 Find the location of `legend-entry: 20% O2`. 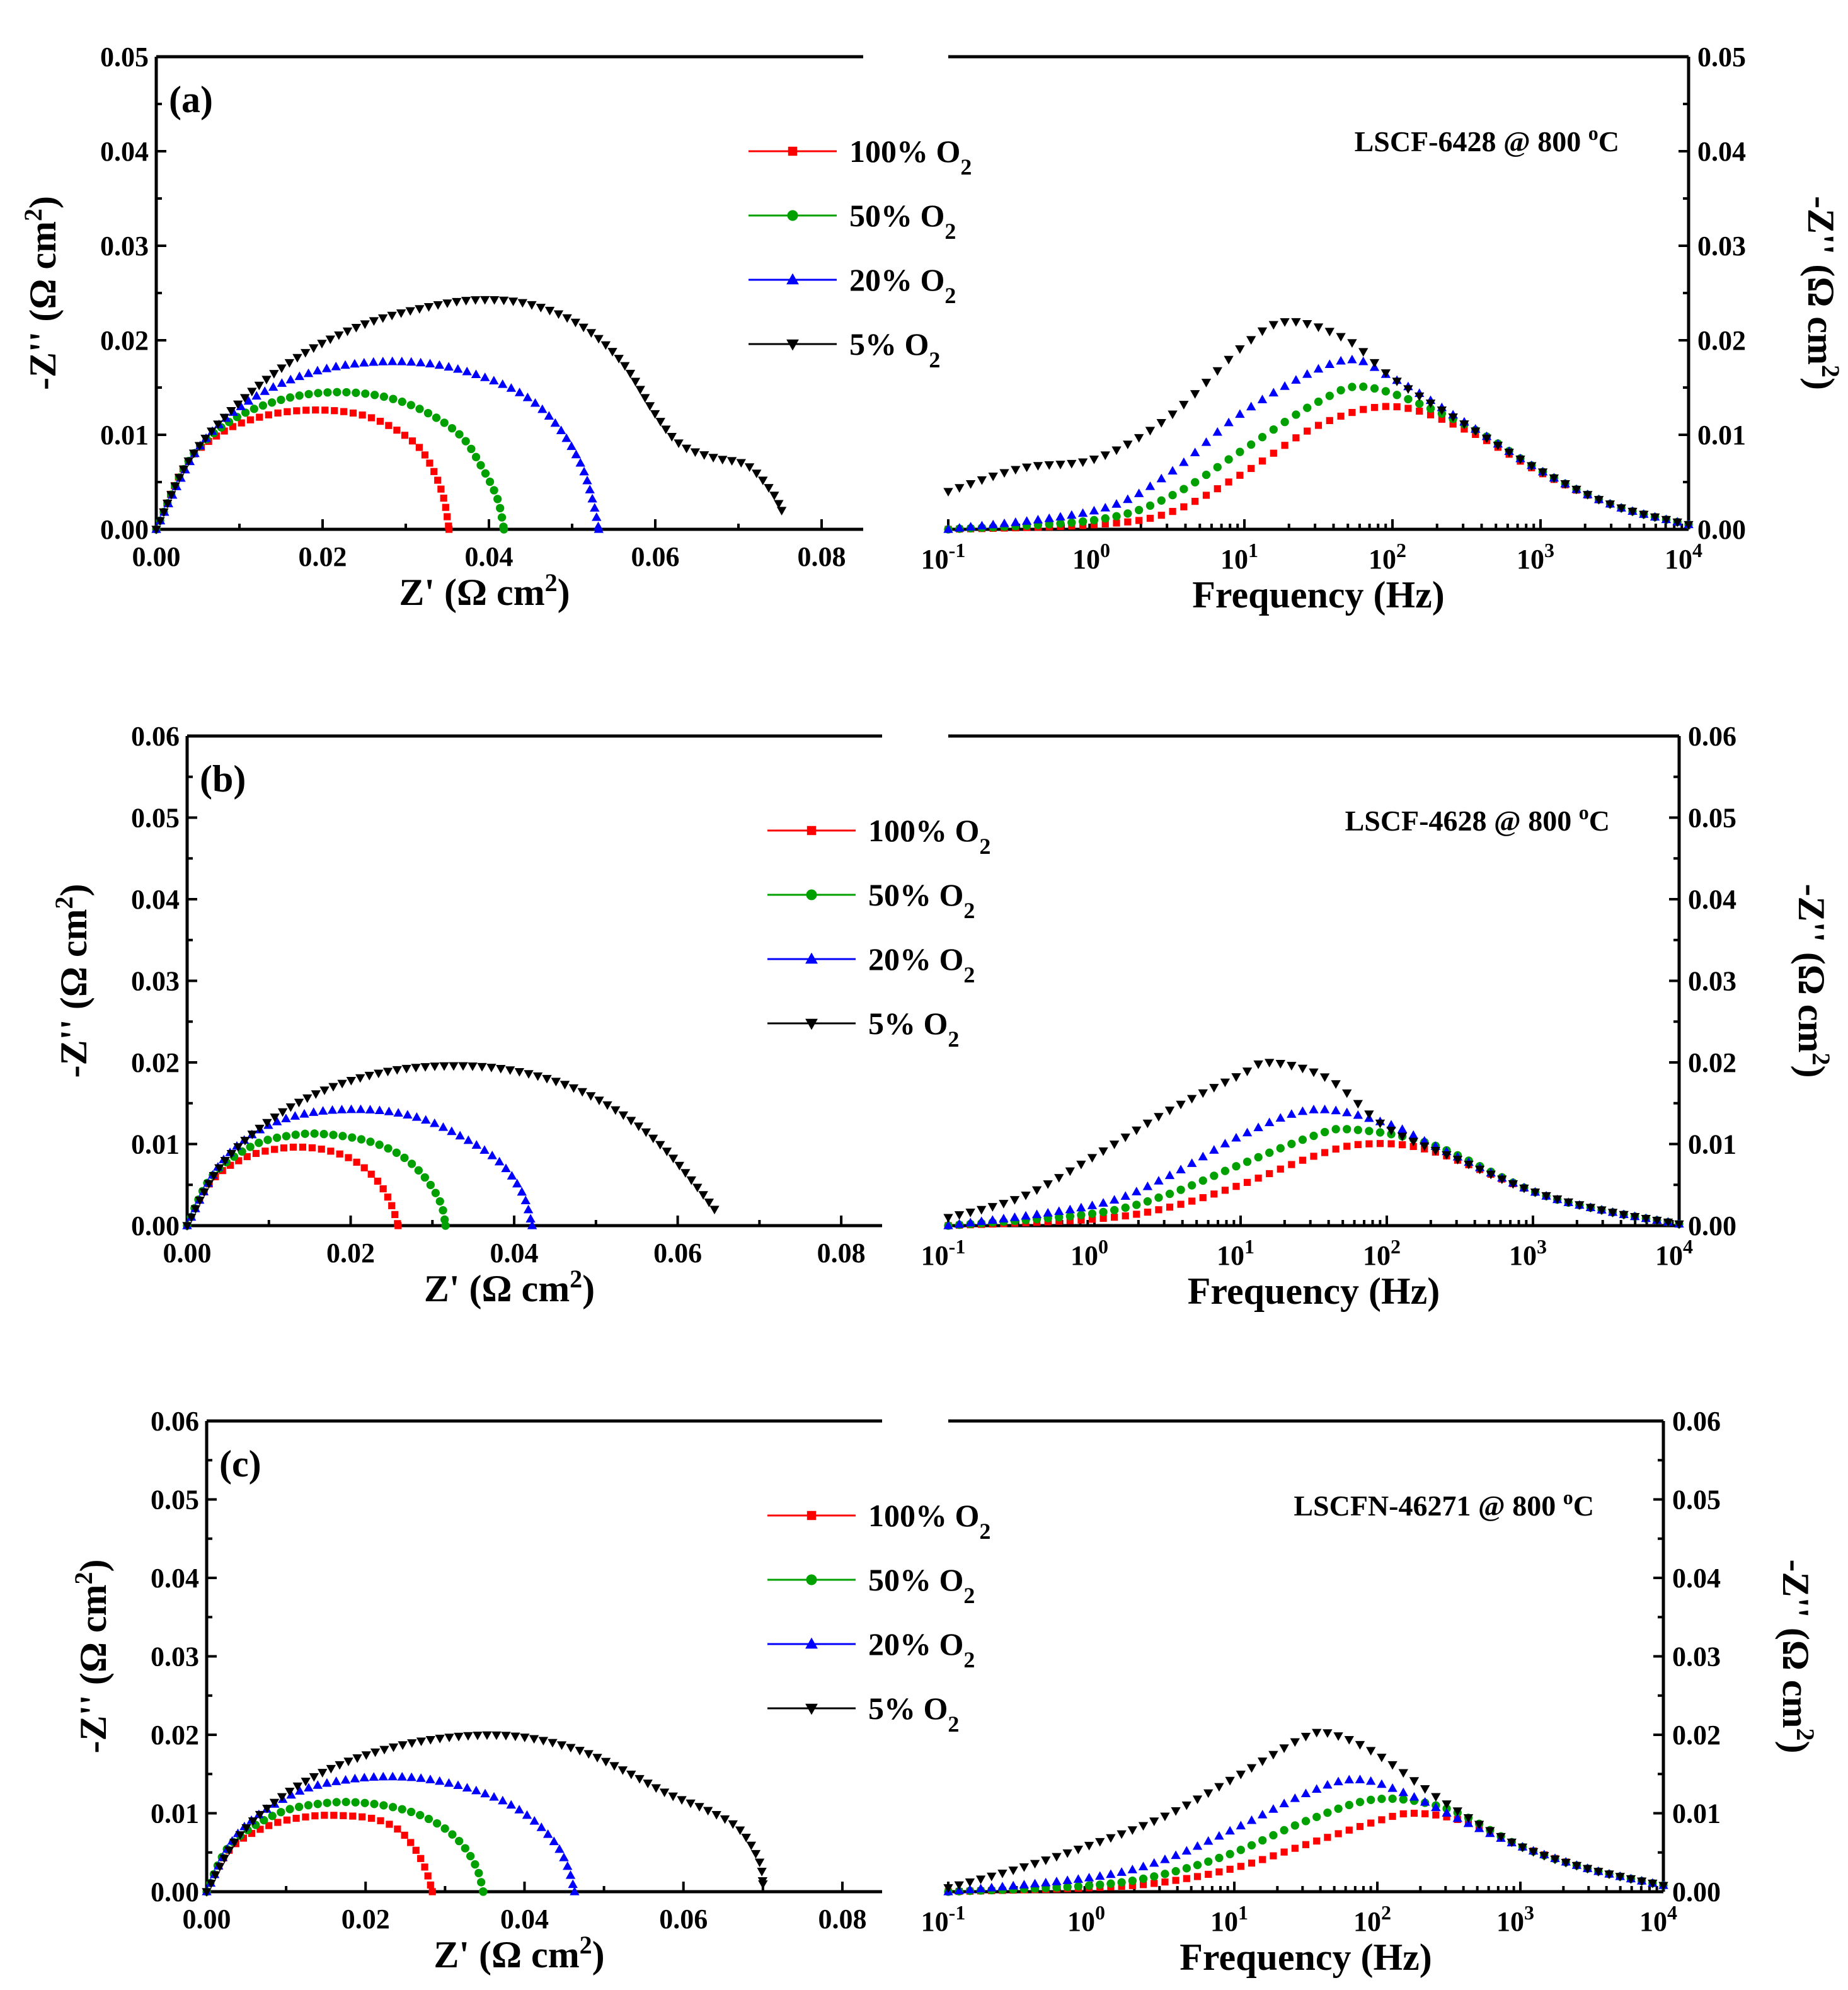

legend-entry: 20% O2 is located at coordinates (871, 964).